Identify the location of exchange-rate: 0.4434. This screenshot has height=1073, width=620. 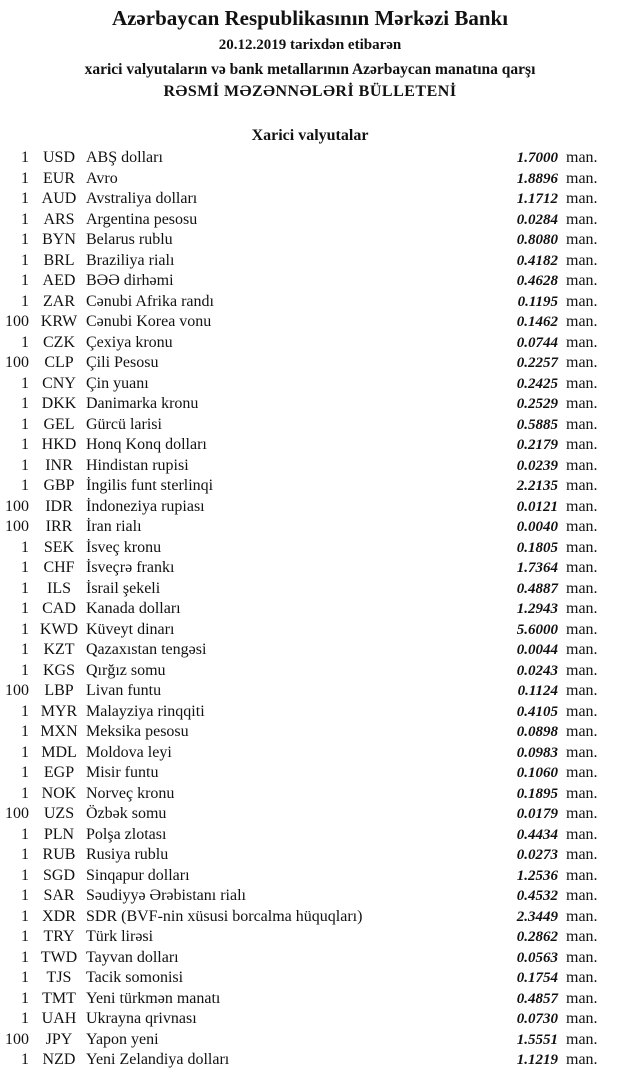
(537, 834).